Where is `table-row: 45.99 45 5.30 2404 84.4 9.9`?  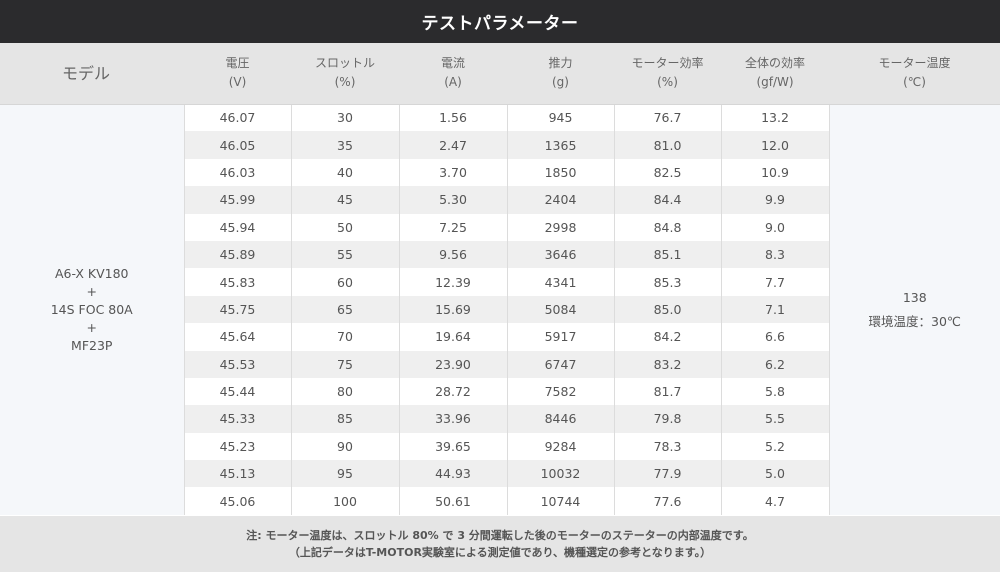
table-row: 45.99 45 5.30 2404 84.4 9.9 is located at coordinates (500, 200).